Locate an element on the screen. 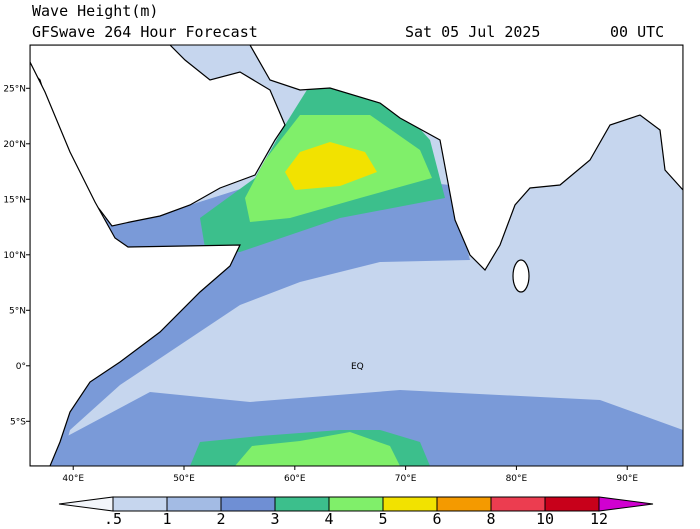  colorbar-label: 2 is located at coordinates (220, 517).